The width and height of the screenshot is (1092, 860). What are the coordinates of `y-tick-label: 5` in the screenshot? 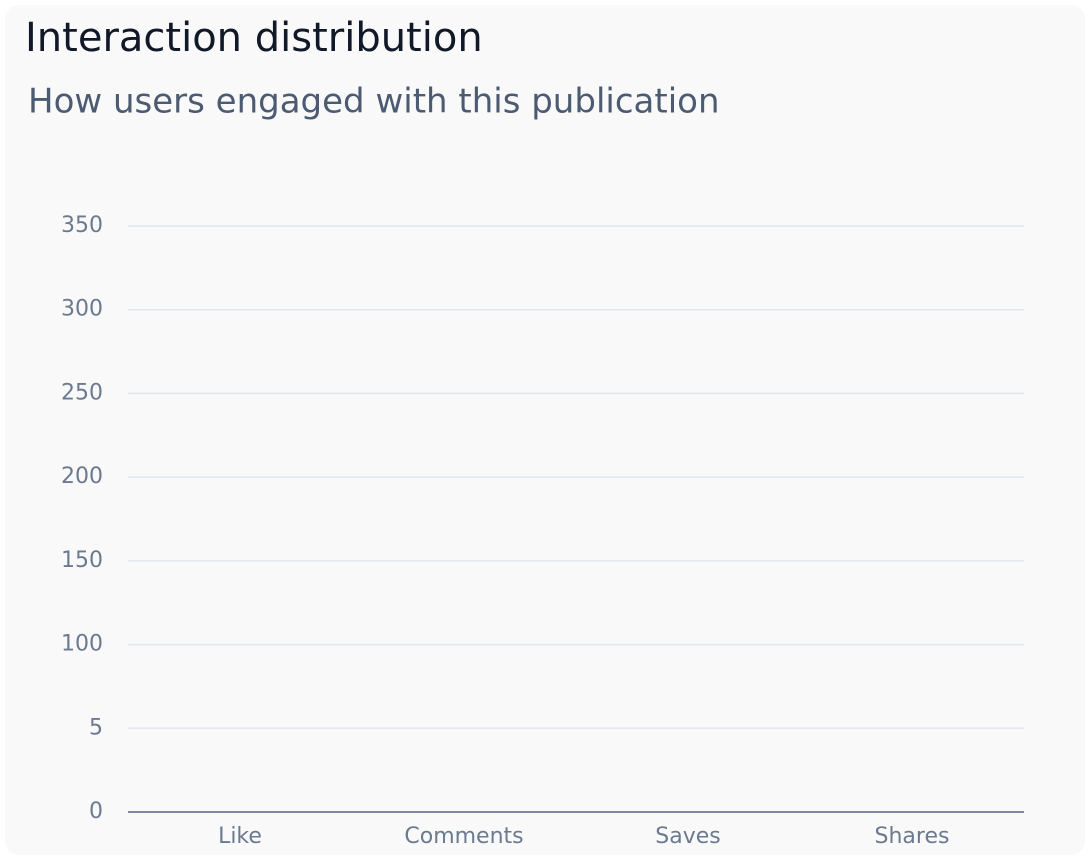 It's located at (96, 727).